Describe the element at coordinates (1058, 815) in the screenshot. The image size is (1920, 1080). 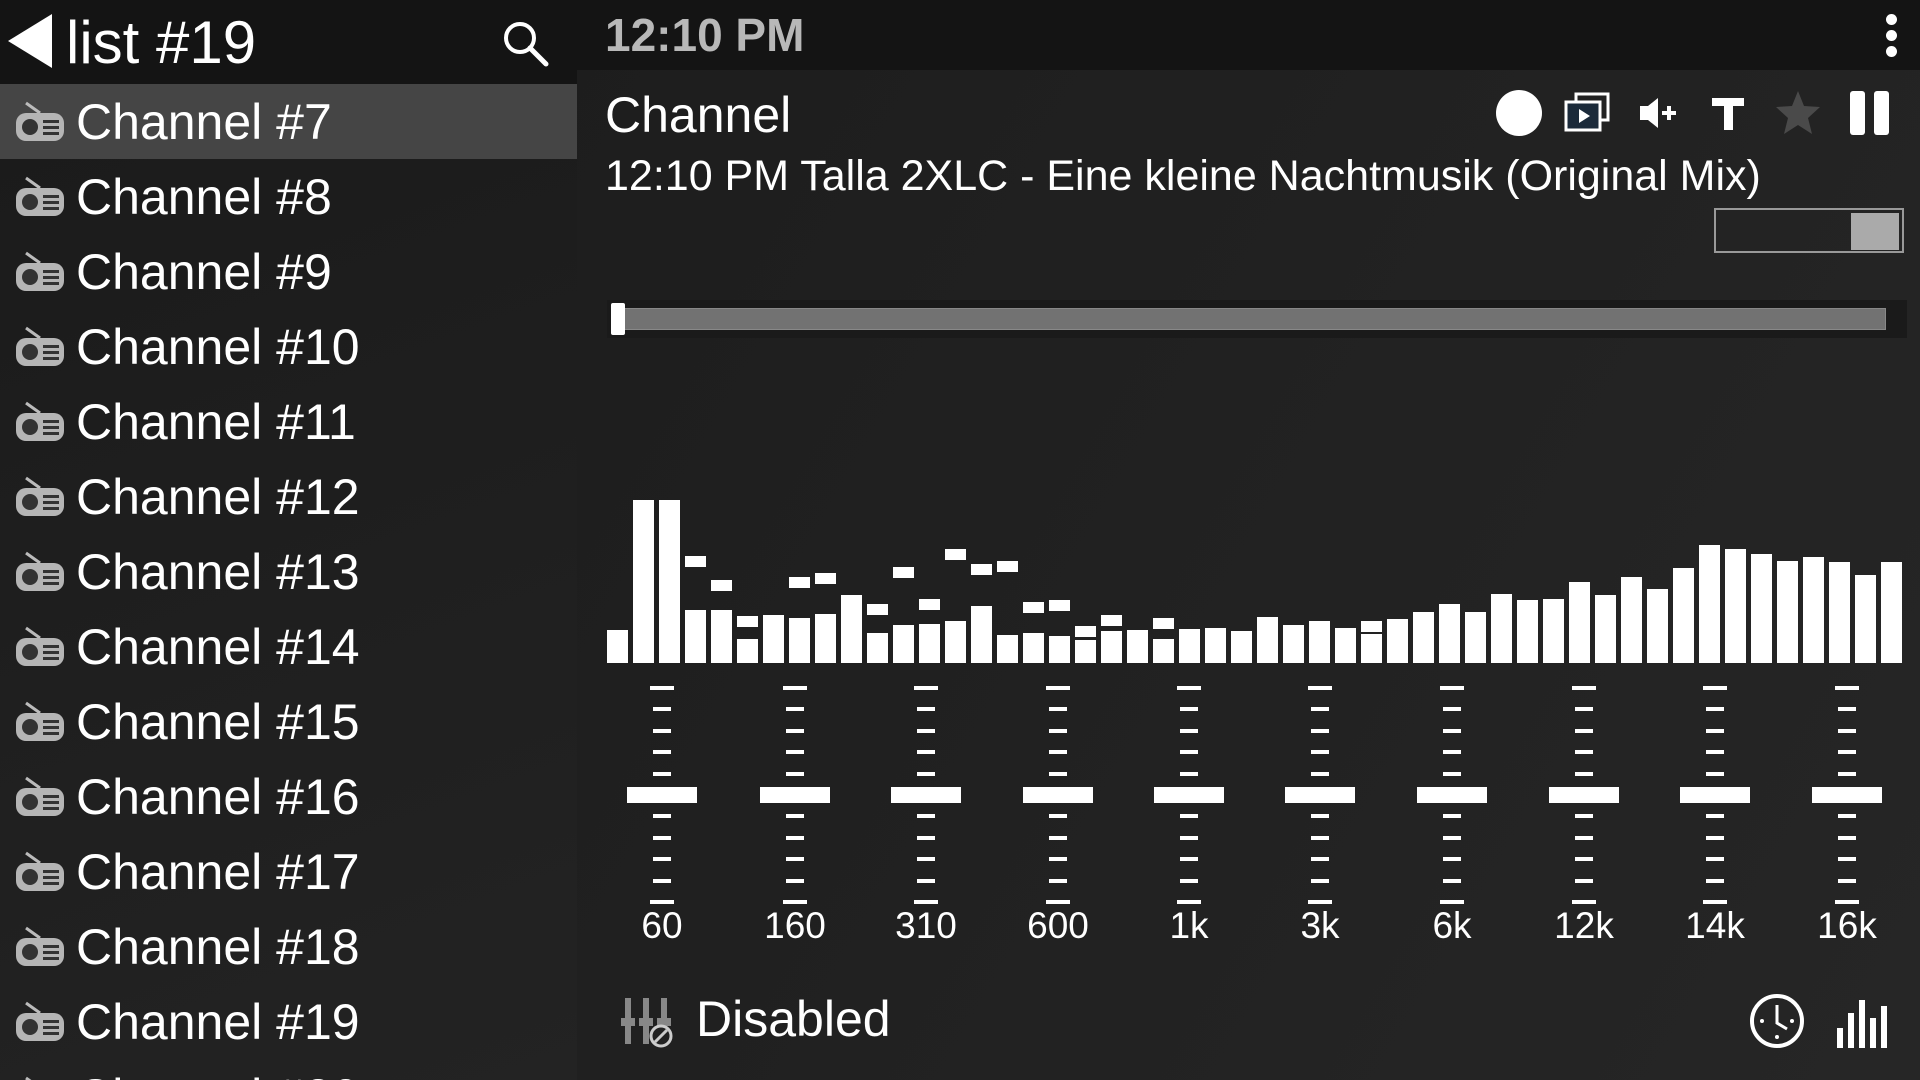
I see `eq-band-slider: 600` at that location.